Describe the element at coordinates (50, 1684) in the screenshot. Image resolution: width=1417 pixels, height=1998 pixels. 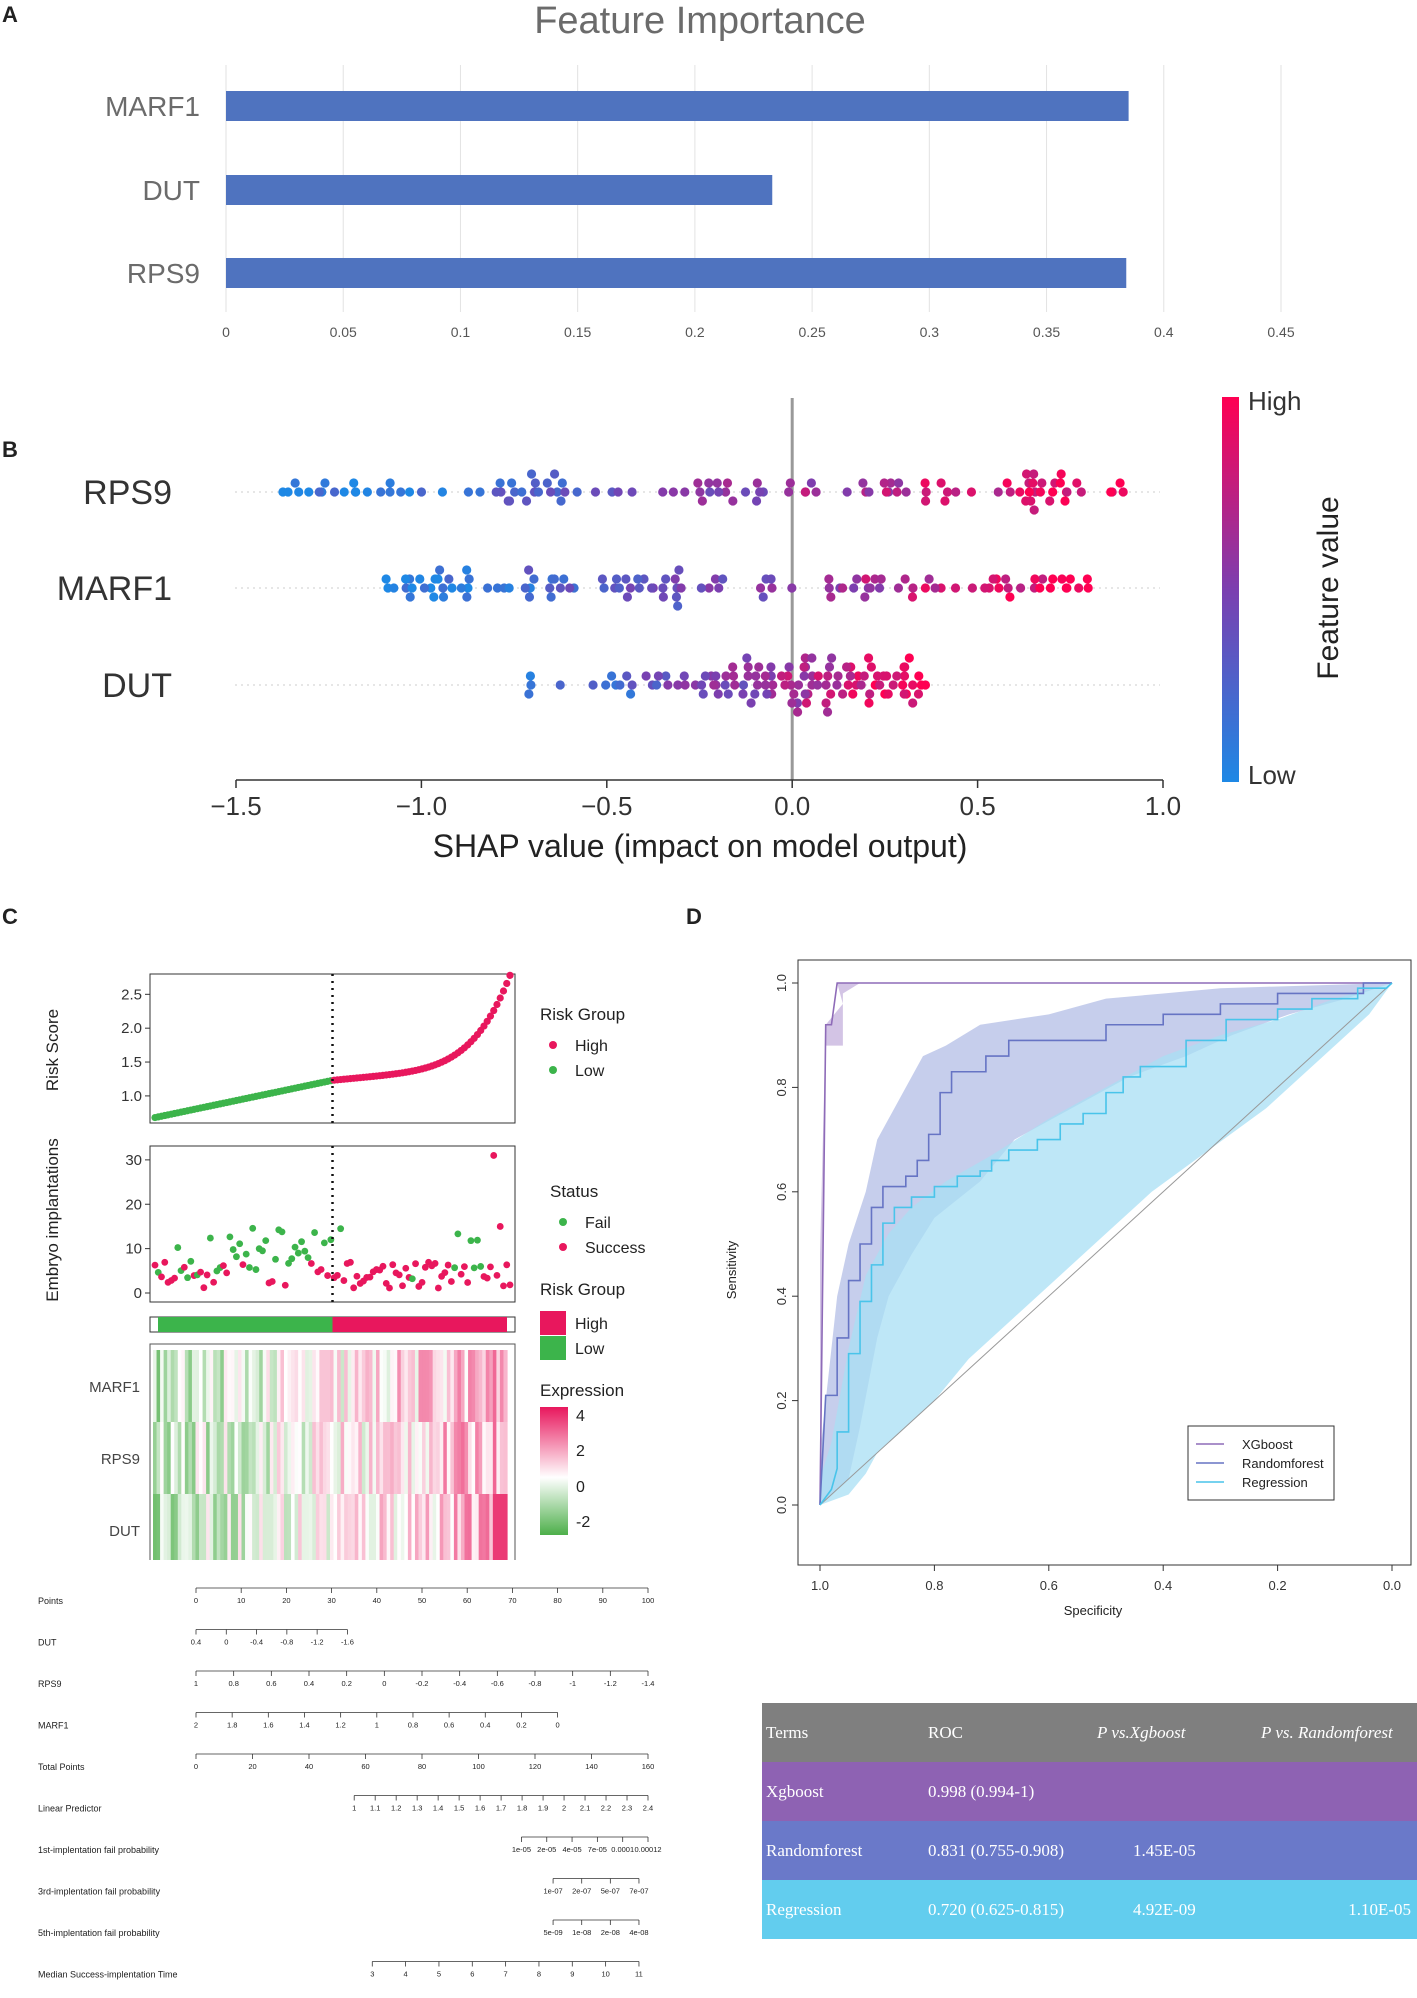
I see `nomogram-label: RPS9` at that location.